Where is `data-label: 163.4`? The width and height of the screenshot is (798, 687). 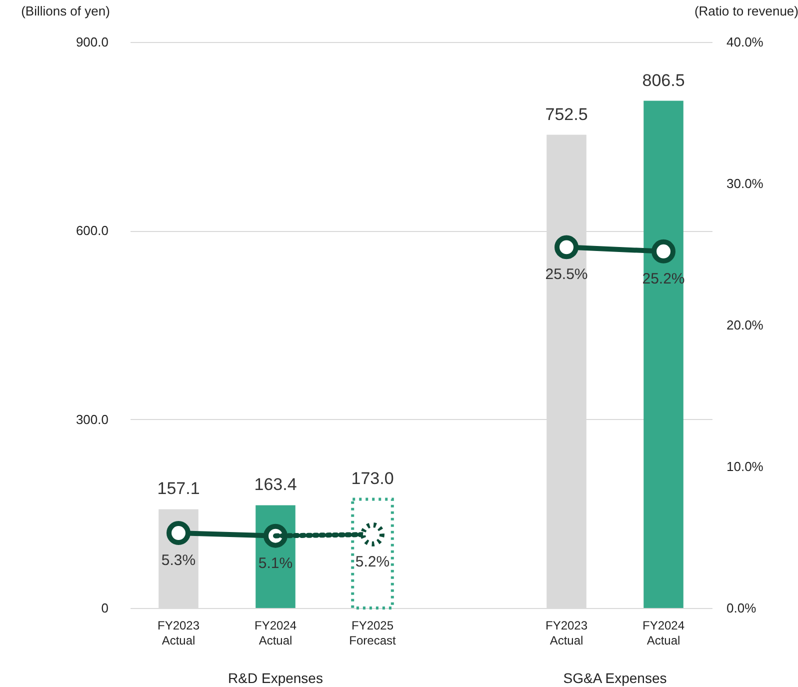
data-label: 163.4 is located at coordinates (275, 484).